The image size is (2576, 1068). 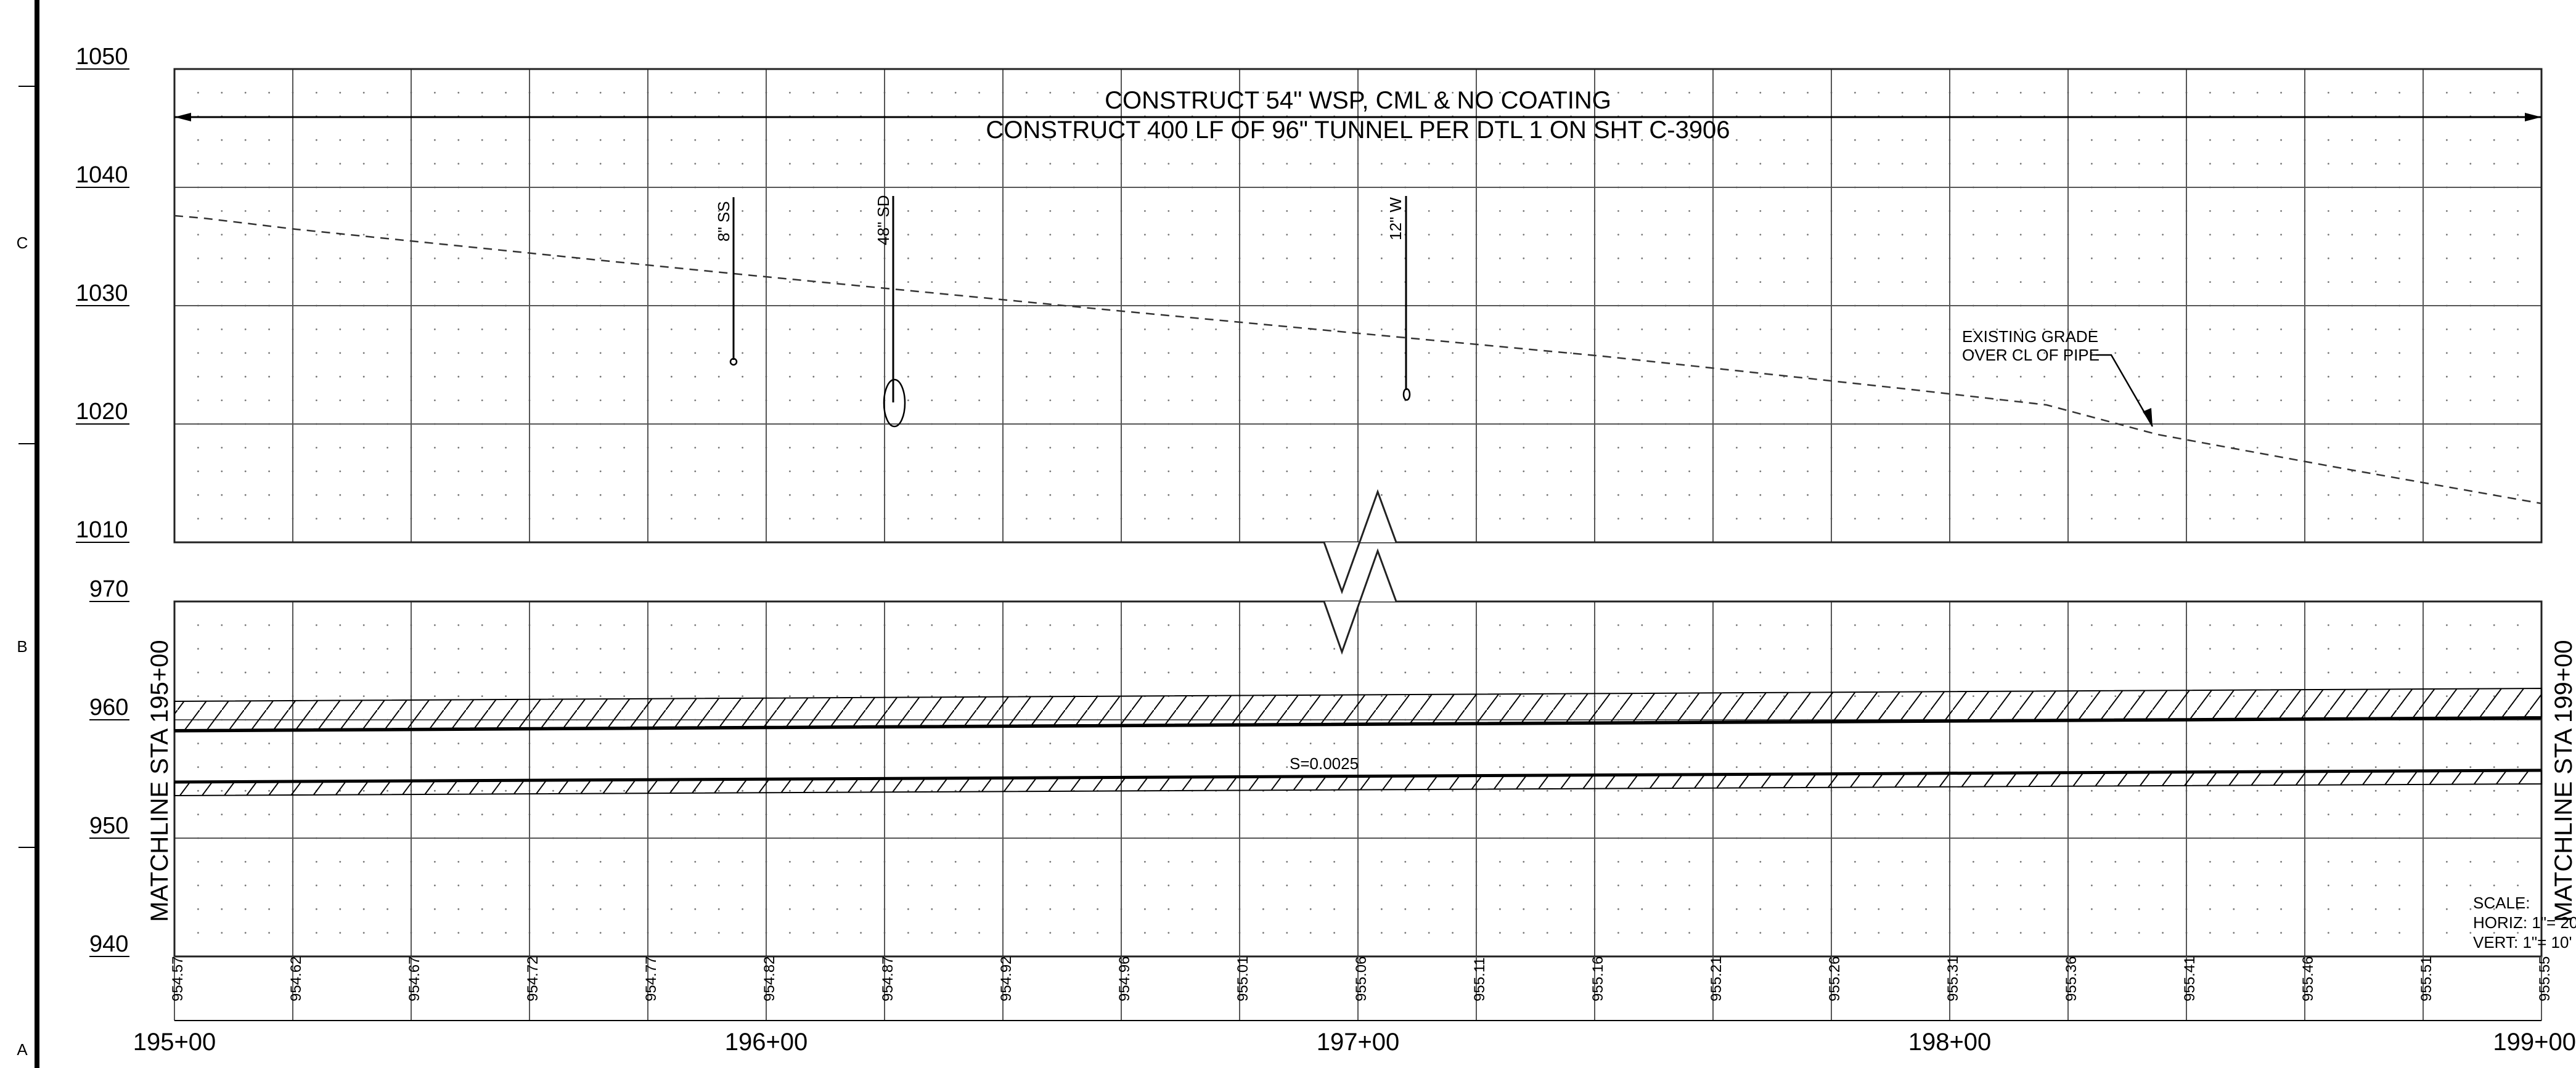 What do you see at coordinates (296, 978) in the screenshot?
I see `bottom-elevation-value: 954.62` at bounding box center [296, 978].